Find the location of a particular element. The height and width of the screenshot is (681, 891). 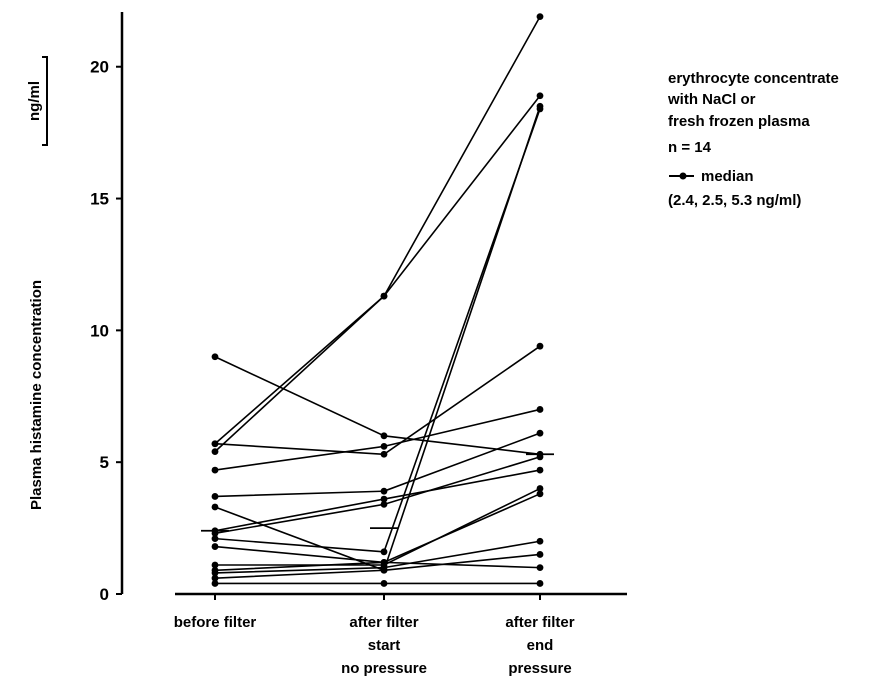

x-category-label-1-1: start is located at coordinates (384, 645).